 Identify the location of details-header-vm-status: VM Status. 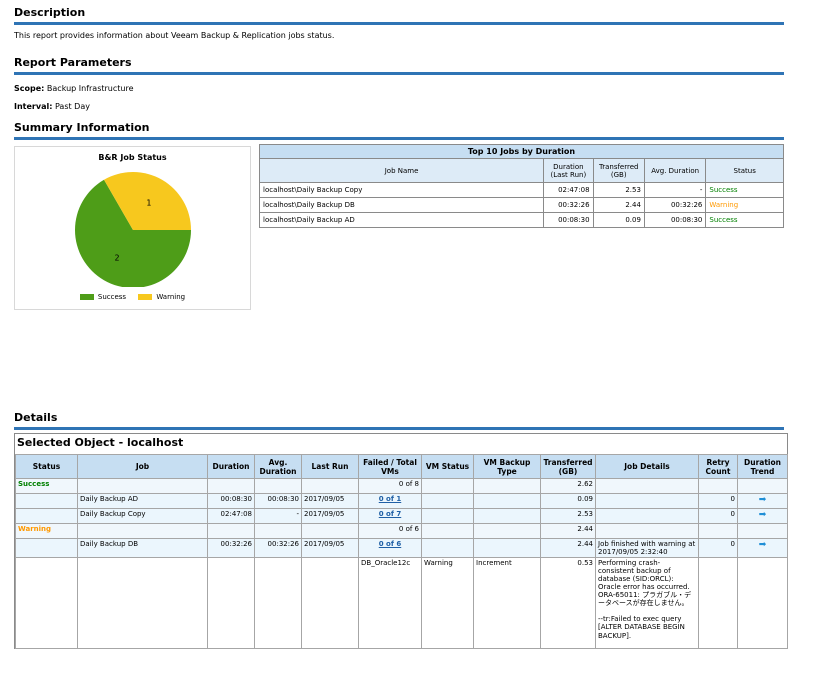
(447, 466).